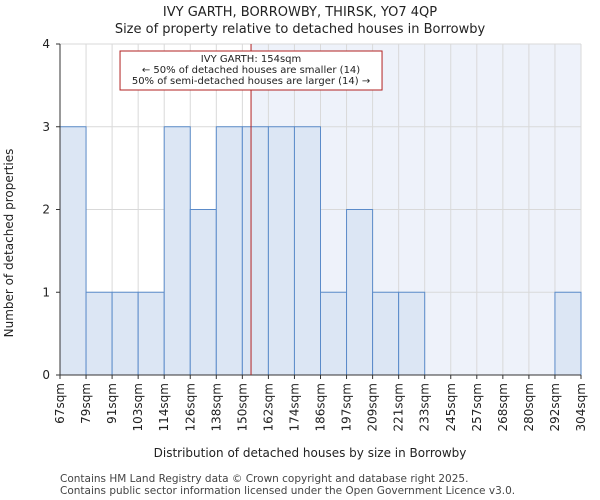 The image size is (600, 500). What do you see at coordinates (60, 403) in the screenshot?
I see `x-tick-label: 67sqm` at bounding box center [60, 403].